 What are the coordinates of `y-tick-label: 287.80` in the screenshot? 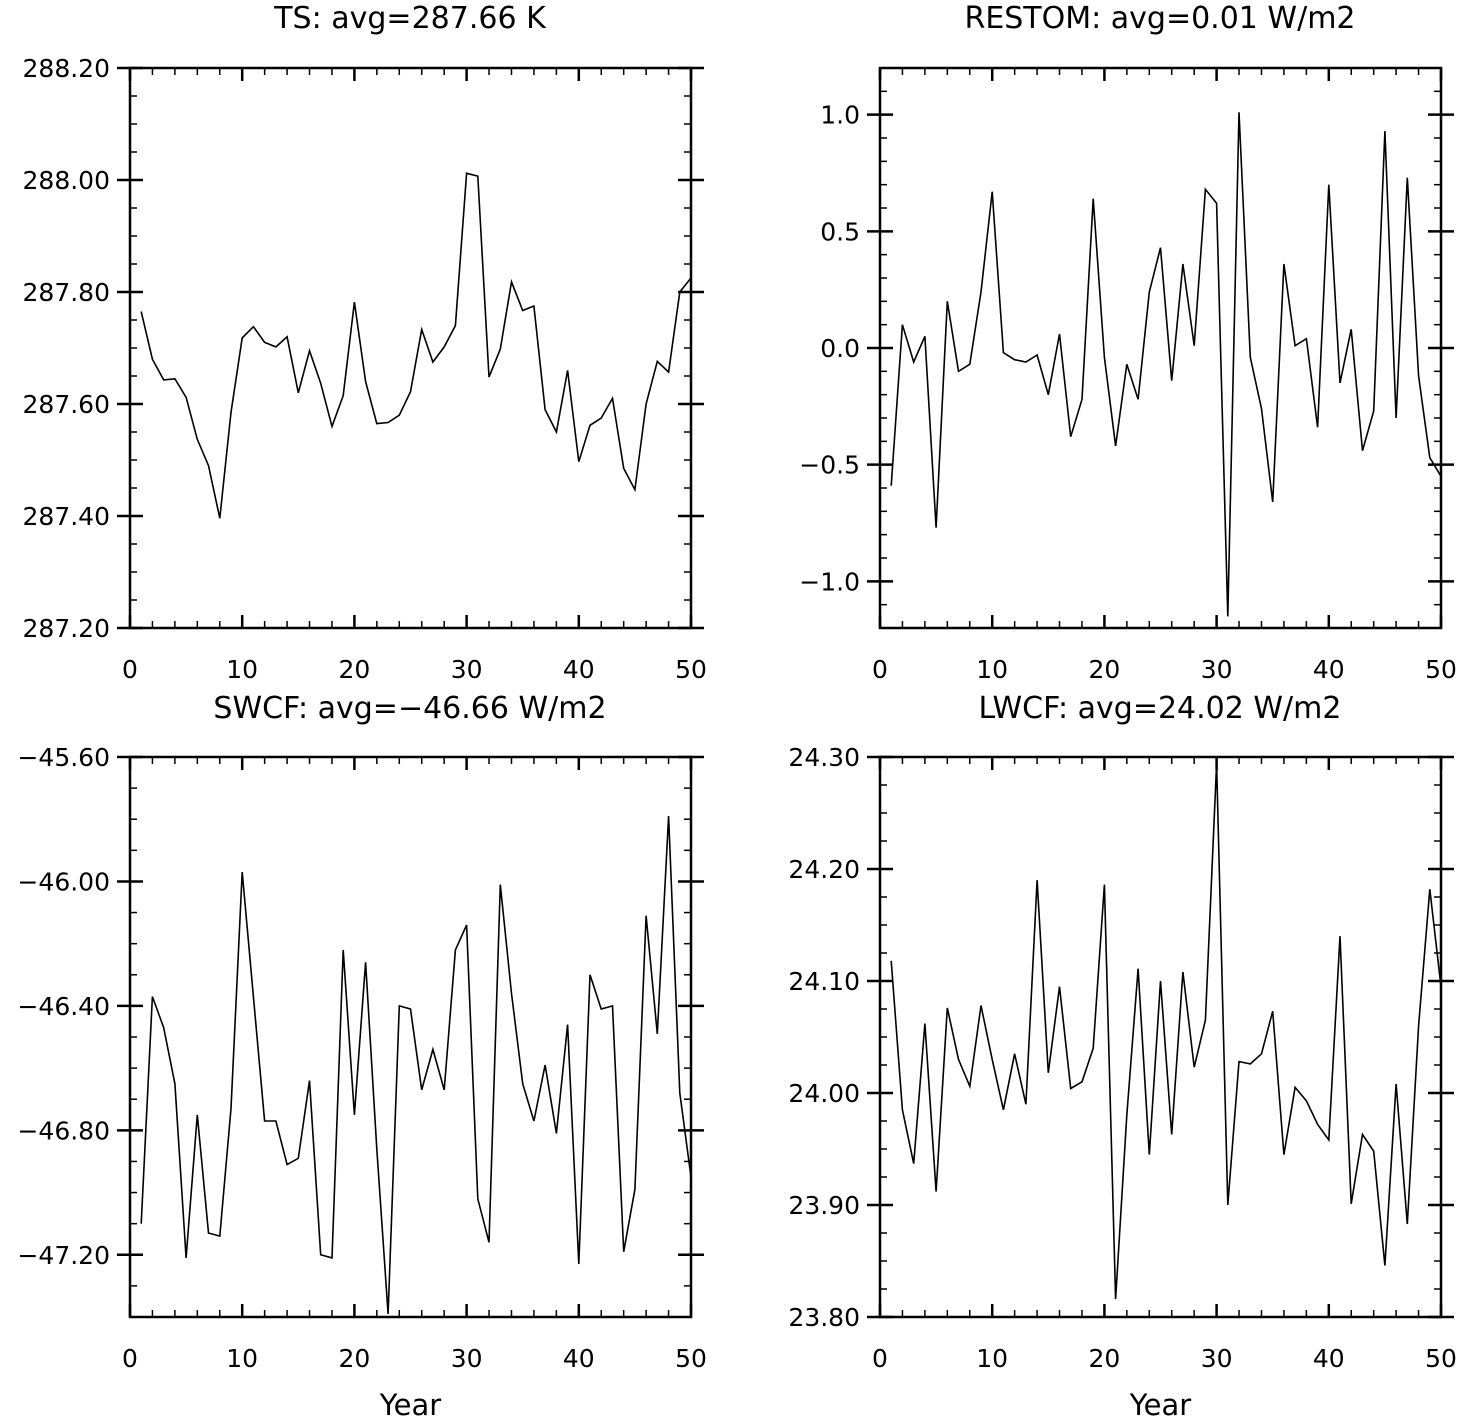 It's located at (66, 292).